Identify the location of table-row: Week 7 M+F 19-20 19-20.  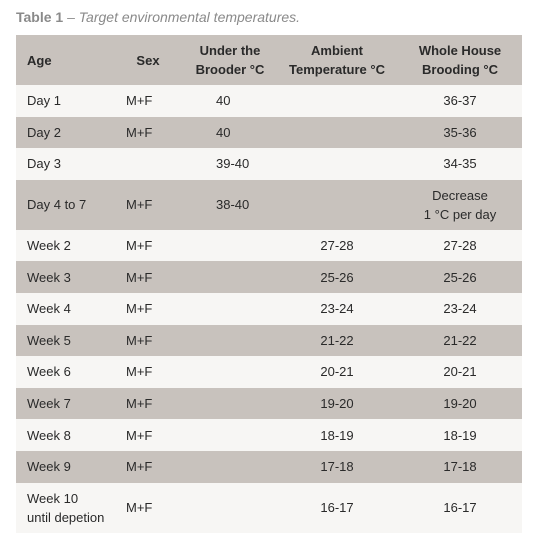
(269, 403).